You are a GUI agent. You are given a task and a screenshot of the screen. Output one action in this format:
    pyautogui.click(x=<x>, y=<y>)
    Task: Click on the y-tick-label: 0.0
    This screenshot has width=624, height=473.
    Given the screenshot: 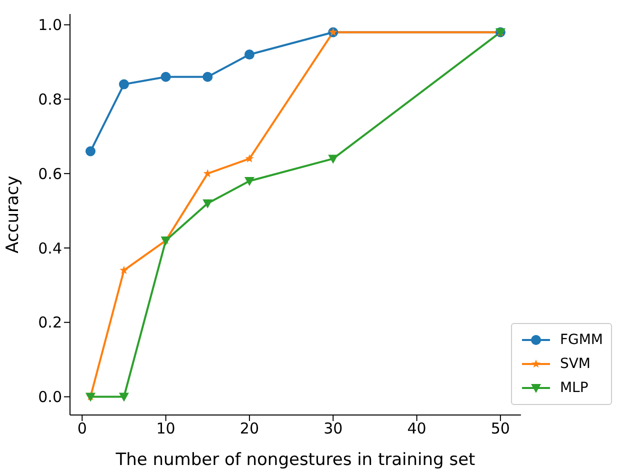 What is the action you would take?
    pyautogui.click(x=50, y=397)
    